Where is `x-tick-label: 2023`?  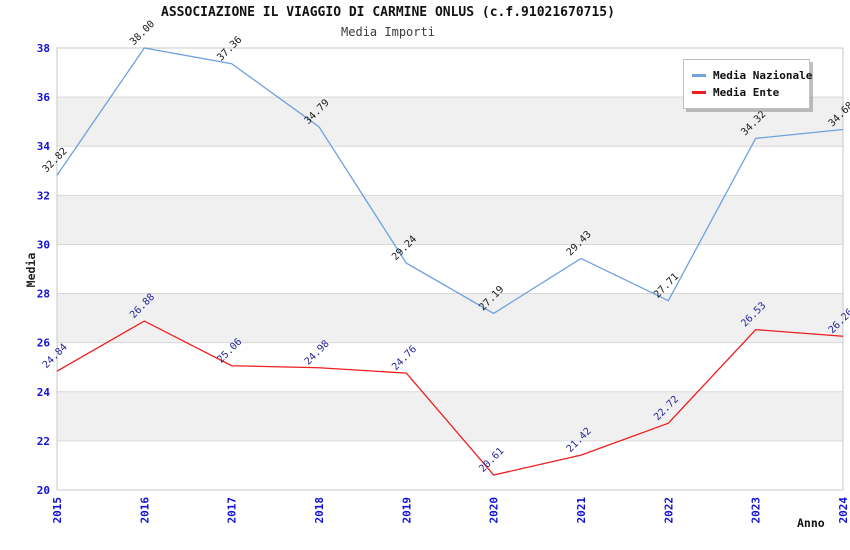
x-tick-label: 2023 is located at coordinates (756, 510).